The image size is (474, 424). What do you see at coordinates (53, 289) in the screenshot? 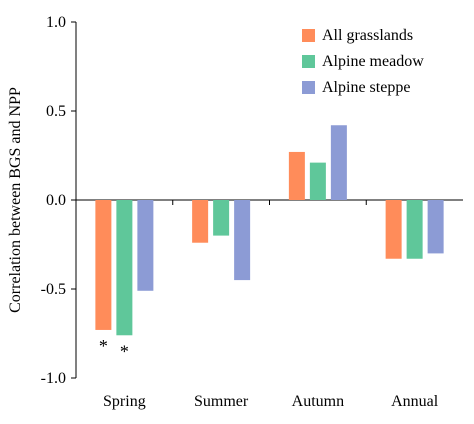
I see `y-tick-label: -0.5` at bounding box center [53, 289].